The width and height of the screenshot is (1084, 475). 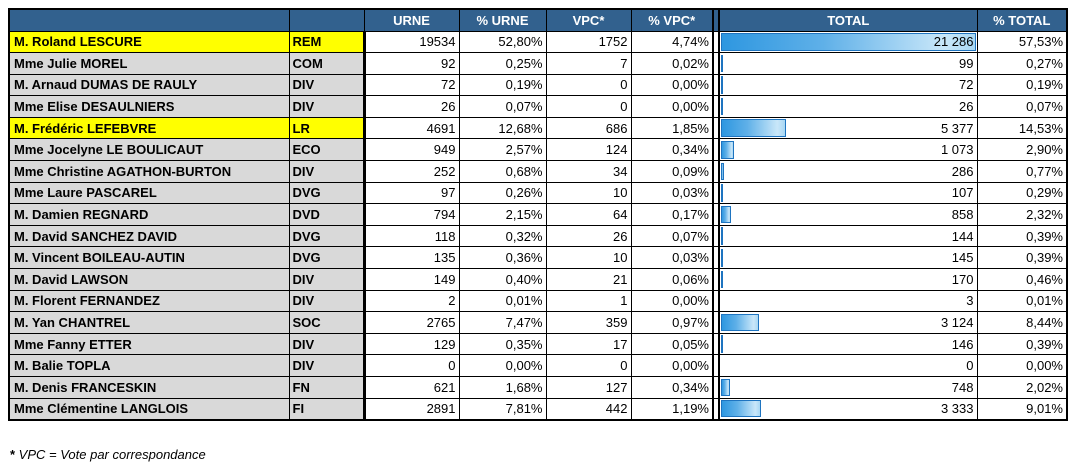 I want to click on pct-vpc-cell: 0,05%, so click(x=672, y=344).